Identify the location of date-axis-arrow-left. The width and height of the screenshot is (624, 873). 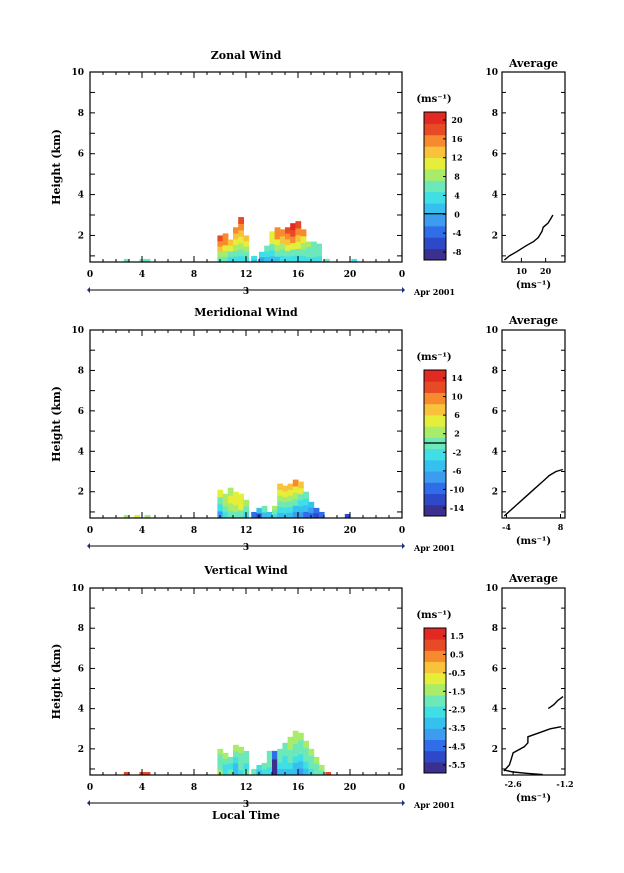
(88, 290).